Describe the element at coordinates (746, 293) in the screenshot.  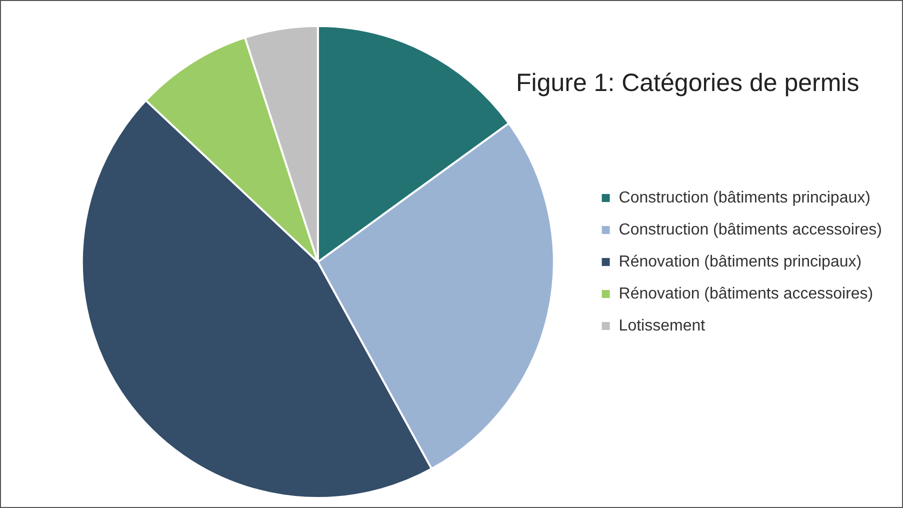
I see `legend-label: Rénovation (bâtiments accessoires)` at that location.